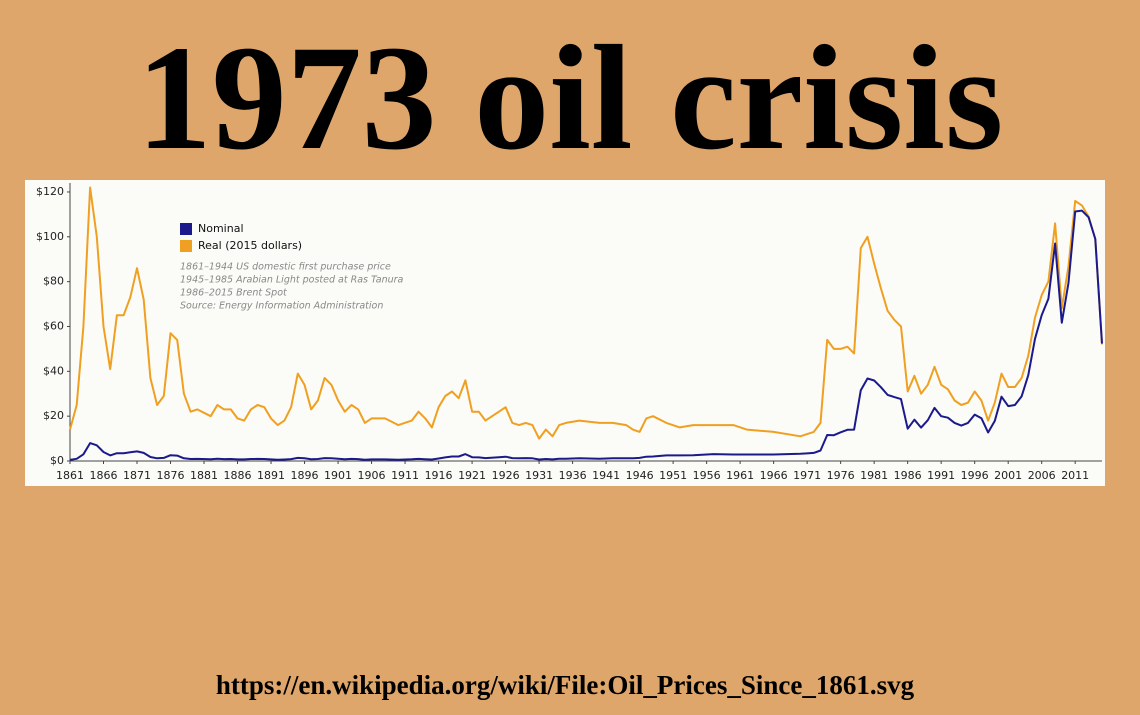 This screenshot has height=715, width=1140. What do you see at coordinates (506, 475) in the screenshot?
I see `x-tick-label: 1926` at bounding box center [506, 475].